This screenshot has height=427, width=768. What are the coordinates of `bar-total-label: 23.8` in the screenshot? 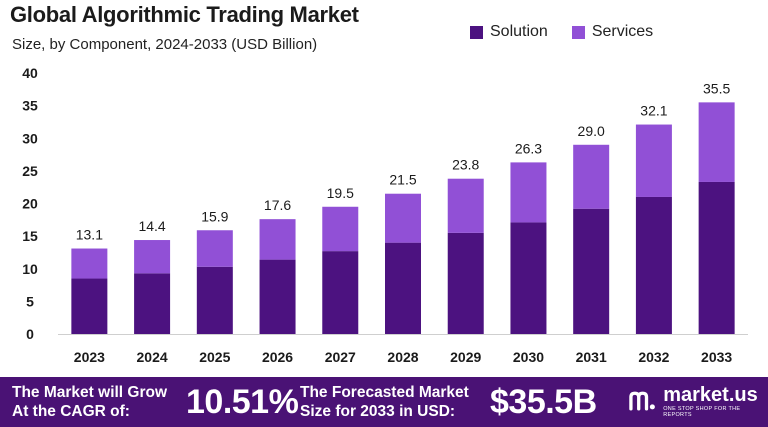 It's located at (465, 165).